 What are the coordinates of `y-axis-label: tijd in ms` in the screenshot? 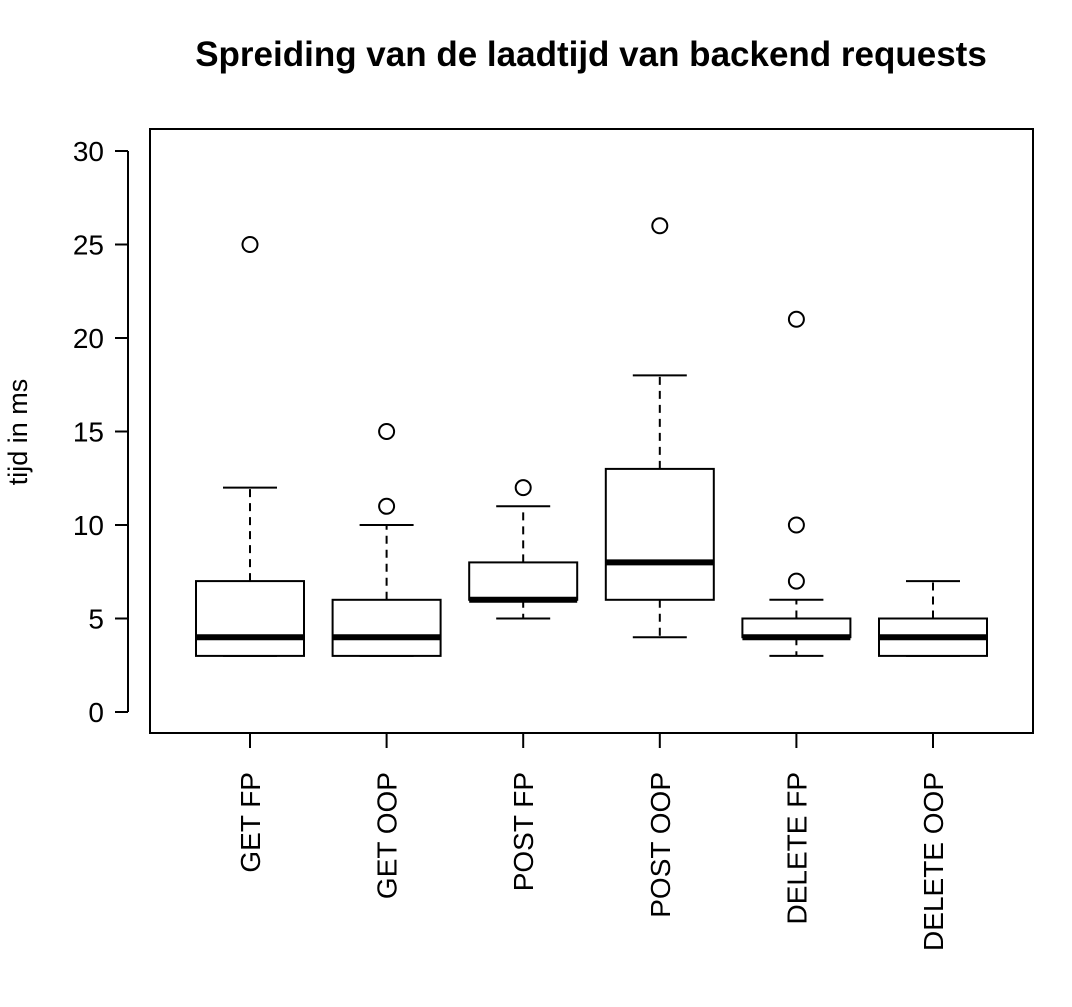 It's located at (18, 432).